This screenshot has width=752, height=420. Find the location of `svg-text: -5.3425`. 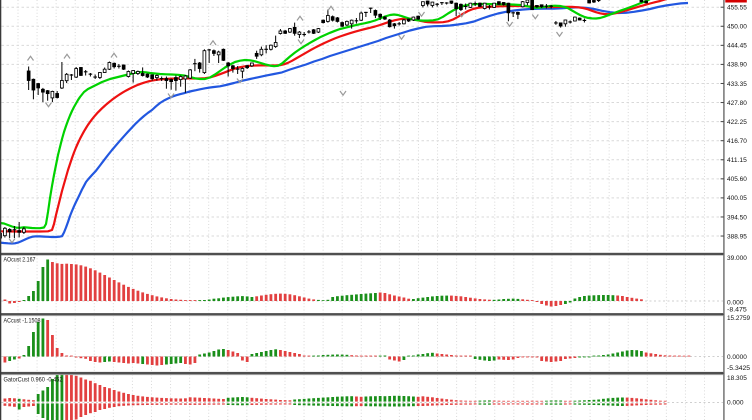

svg-text: -5.3425 is located at coordinates (739, 368).